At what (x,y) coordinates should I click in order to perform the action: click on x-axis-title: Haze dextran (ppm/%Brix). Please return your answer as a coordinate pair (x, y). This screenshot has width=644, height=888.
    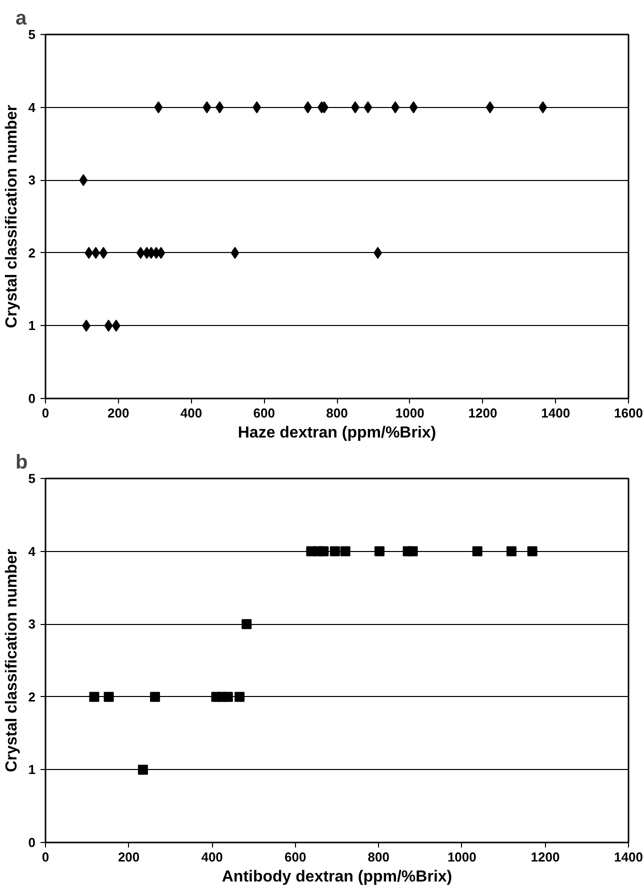
    Looking at the image, I should click on (337, 433).